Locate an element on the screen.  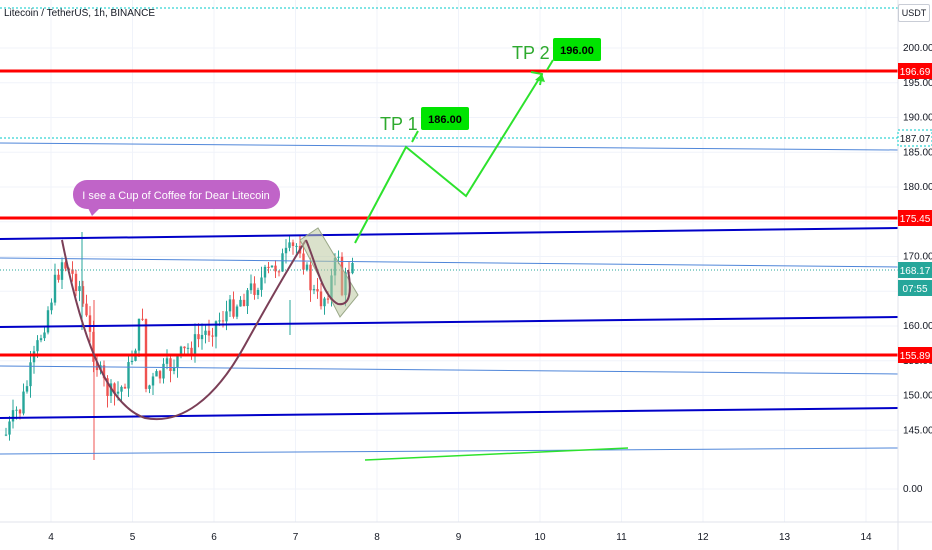
y-tick-label: 195.00 is located at coordinates (917, 83).